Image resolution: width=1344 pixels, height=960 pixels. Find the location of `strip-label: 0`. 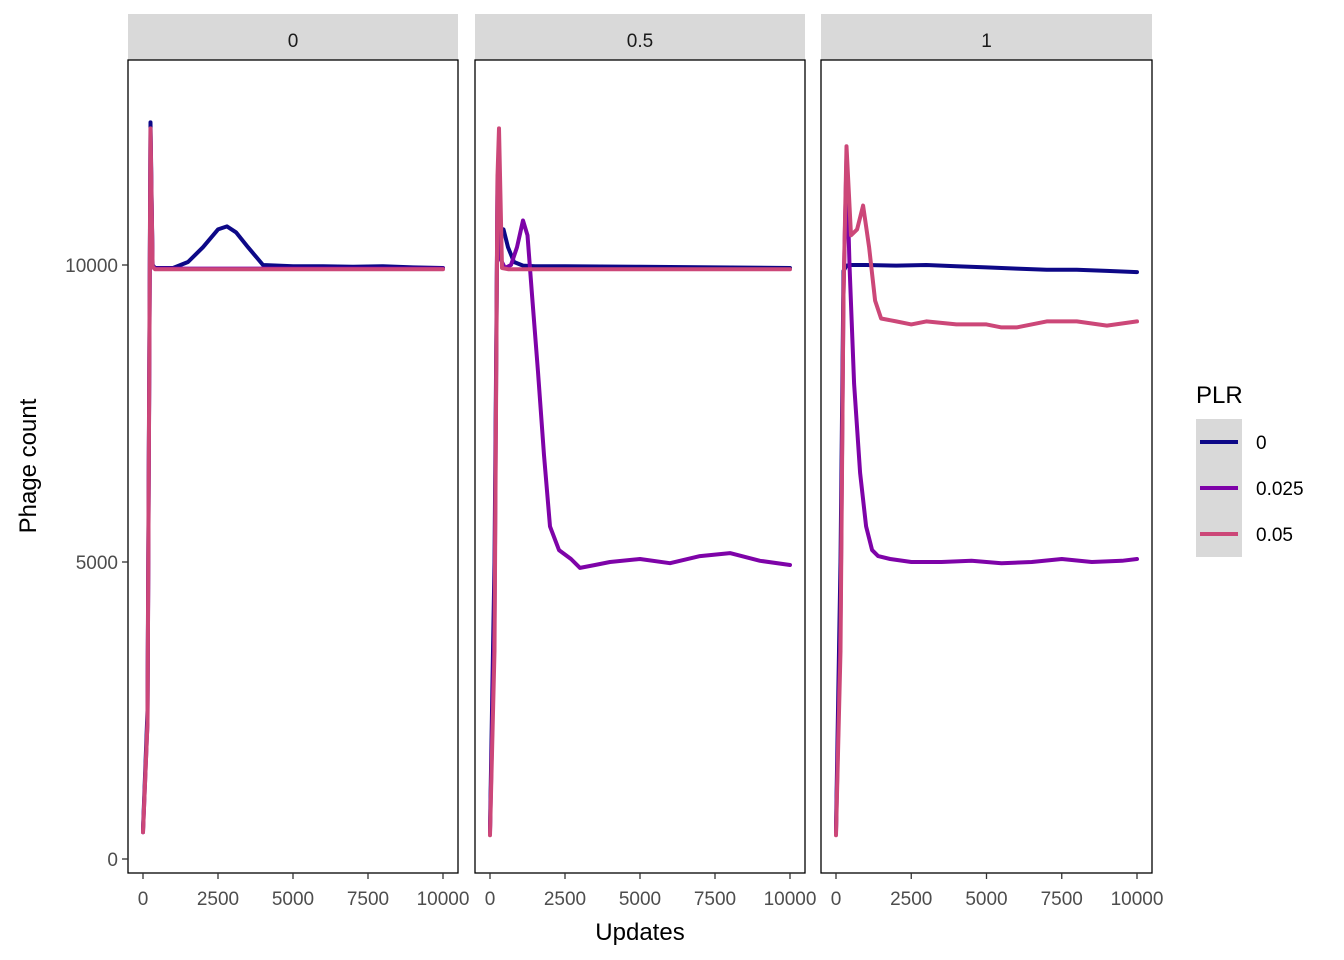

strip-label: 0 is located at coordinates (293, 41).